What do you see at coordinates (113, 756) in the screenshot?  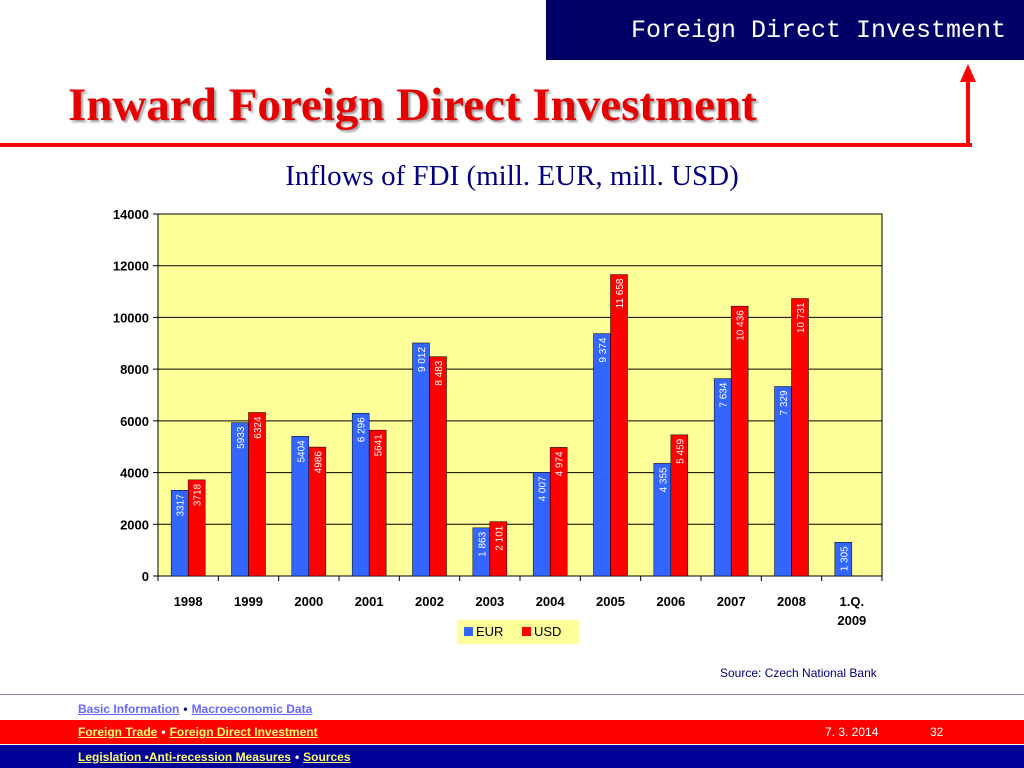 I see `link-legislation: Legislation •` at bounding box center [113, 756].